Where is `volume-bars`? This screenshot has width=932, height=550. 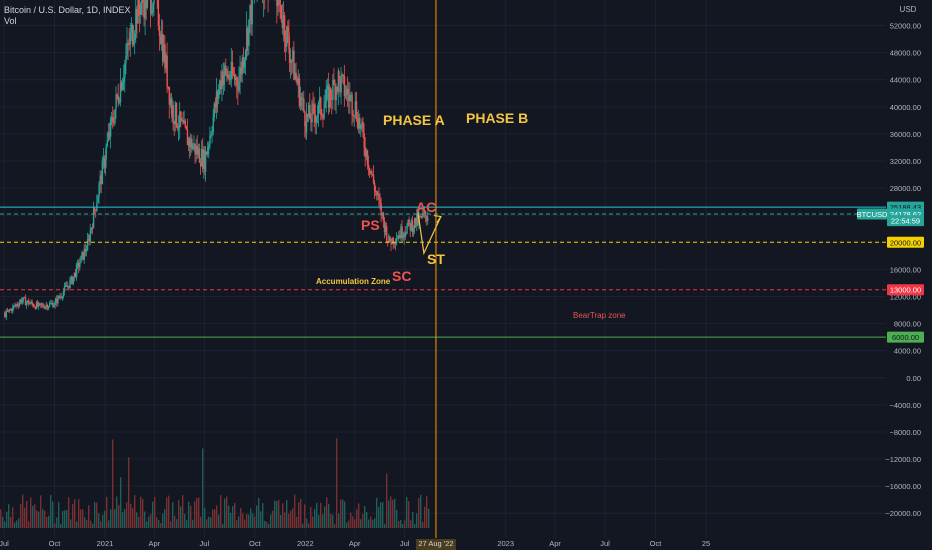
volume-bars is located at coordinates (215, 483).